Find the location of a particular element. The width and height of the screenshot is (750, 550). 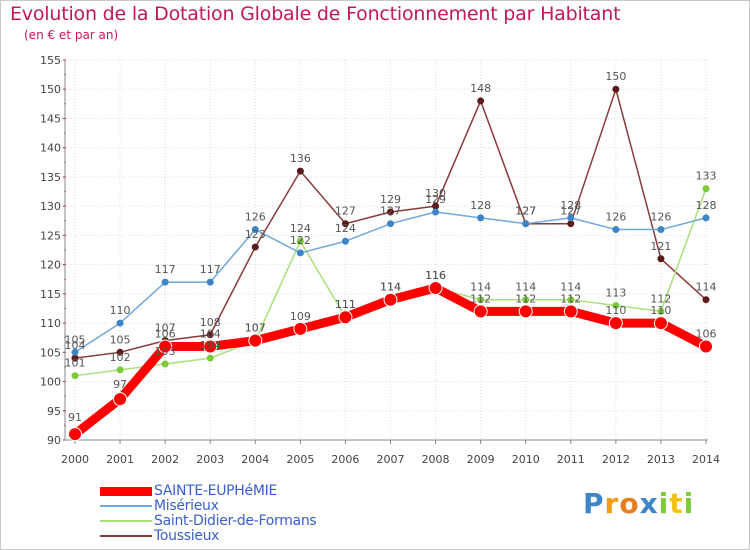

data-label-saint-didier-de-formans: 104 is located at coordinates (210, 345).